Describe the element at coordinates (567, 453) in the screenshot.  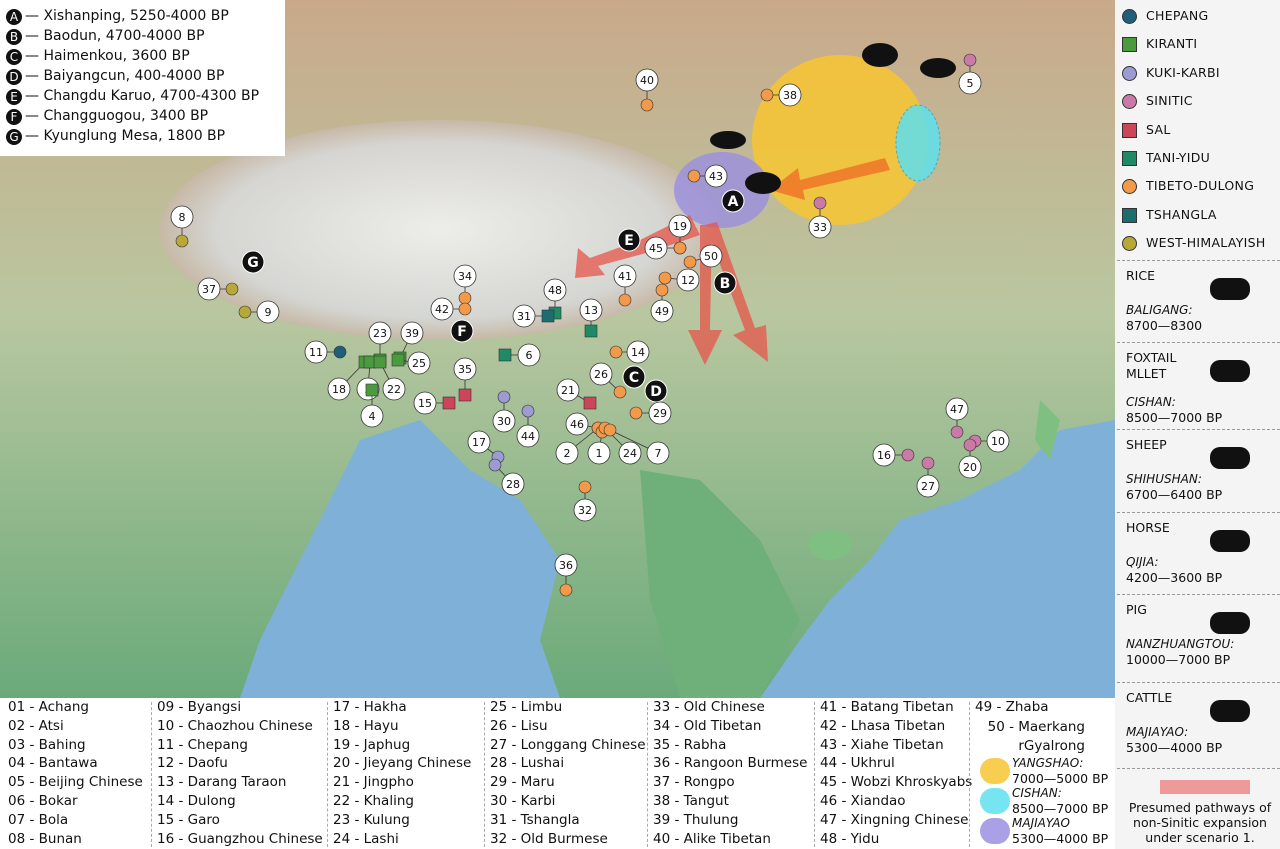
I see `marker-label: 2` at that location.